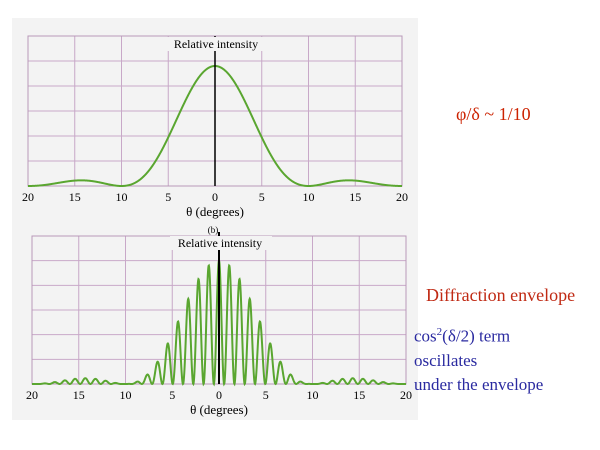 The width and height of the screenshot is (600, 450). What do you see at coordinates (439, 332) in the screenshot?
I see `term-superscript: 2` at bounding box center [439, 332].